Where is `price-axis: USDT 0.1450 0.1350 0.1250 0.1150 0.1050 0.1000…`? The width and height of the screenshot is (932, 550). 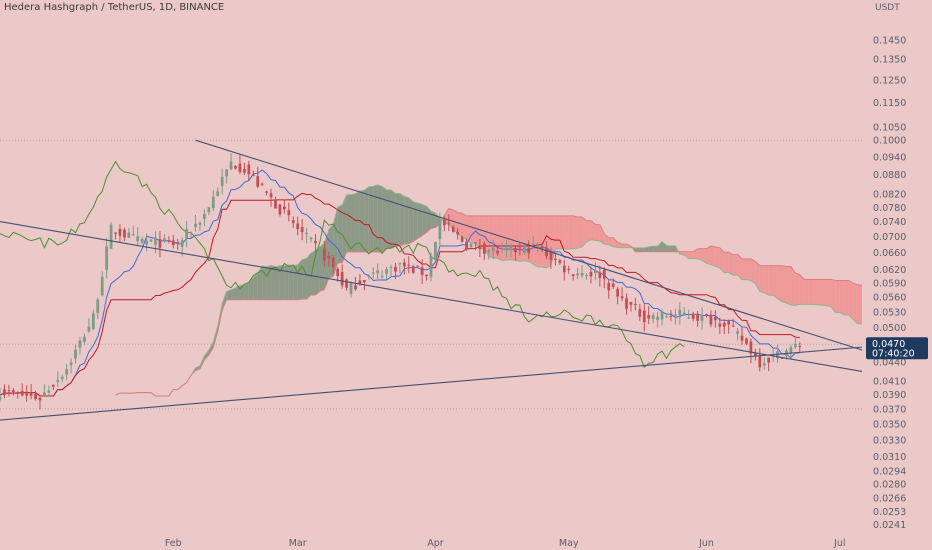 price-axis: USDT 0.1450 0.1350 0.1250 0.1150 0.1050 0.1000… is located at coordinates (889, 267).